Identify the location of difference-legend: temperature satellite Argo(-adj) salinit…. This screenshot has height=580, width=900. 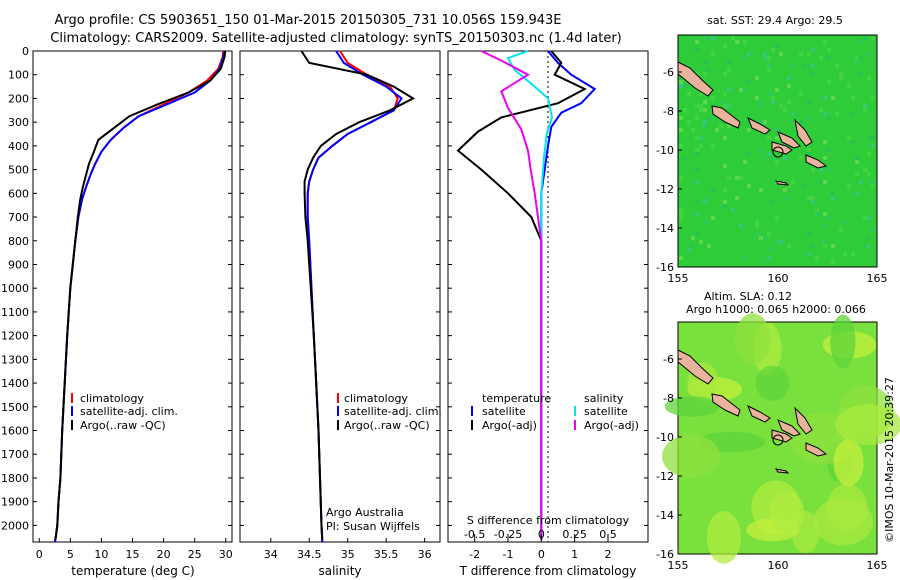
(555, 412).